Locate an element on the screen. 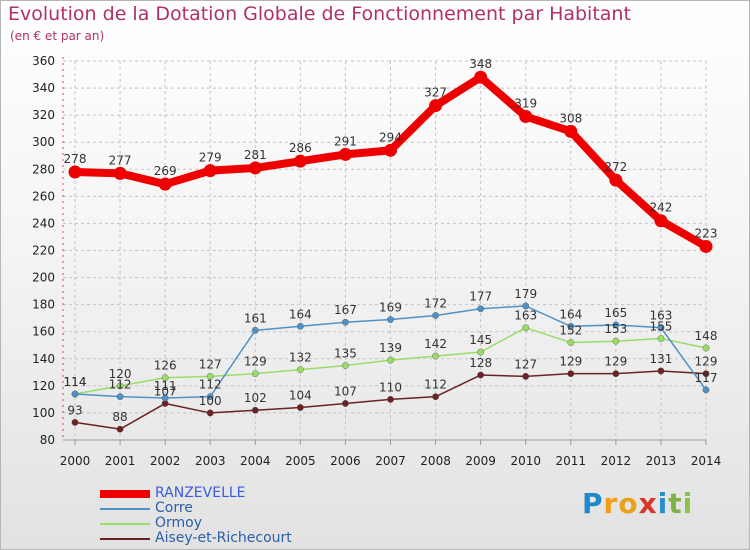 This screenshot has width=750, height=550. data-label: 102 is located at coordinates (255, 398).